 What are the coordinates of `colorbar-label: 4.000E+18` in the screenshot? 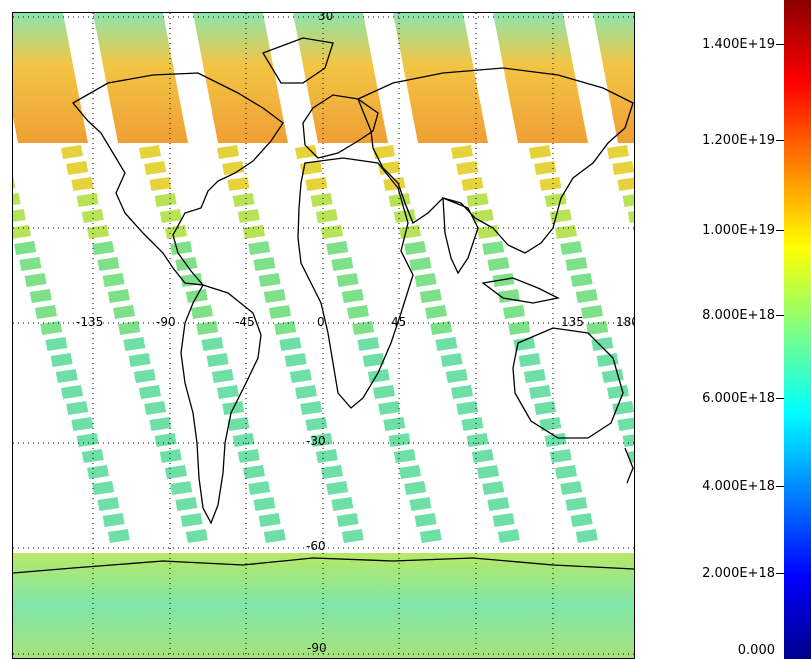 It's located at (738, 486).